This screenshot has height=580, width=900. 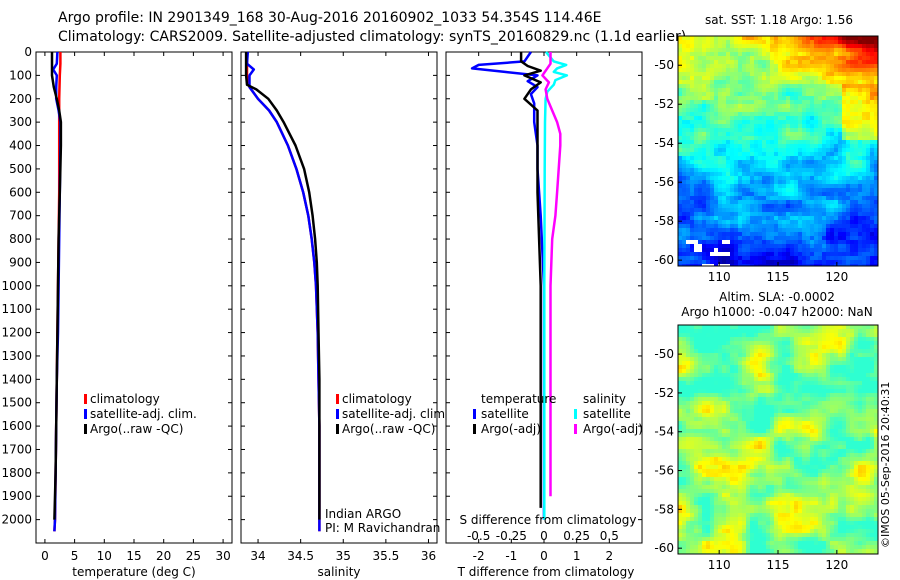 I want to click on x-tick-label: 5, so click(x=75, y=556).